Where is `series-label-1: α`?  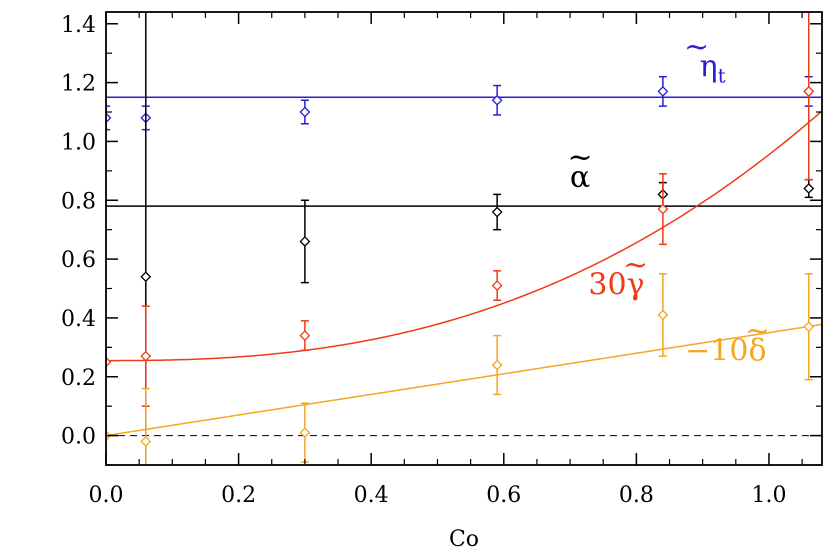 series-label-1: α is located at coordinates (580, 177).